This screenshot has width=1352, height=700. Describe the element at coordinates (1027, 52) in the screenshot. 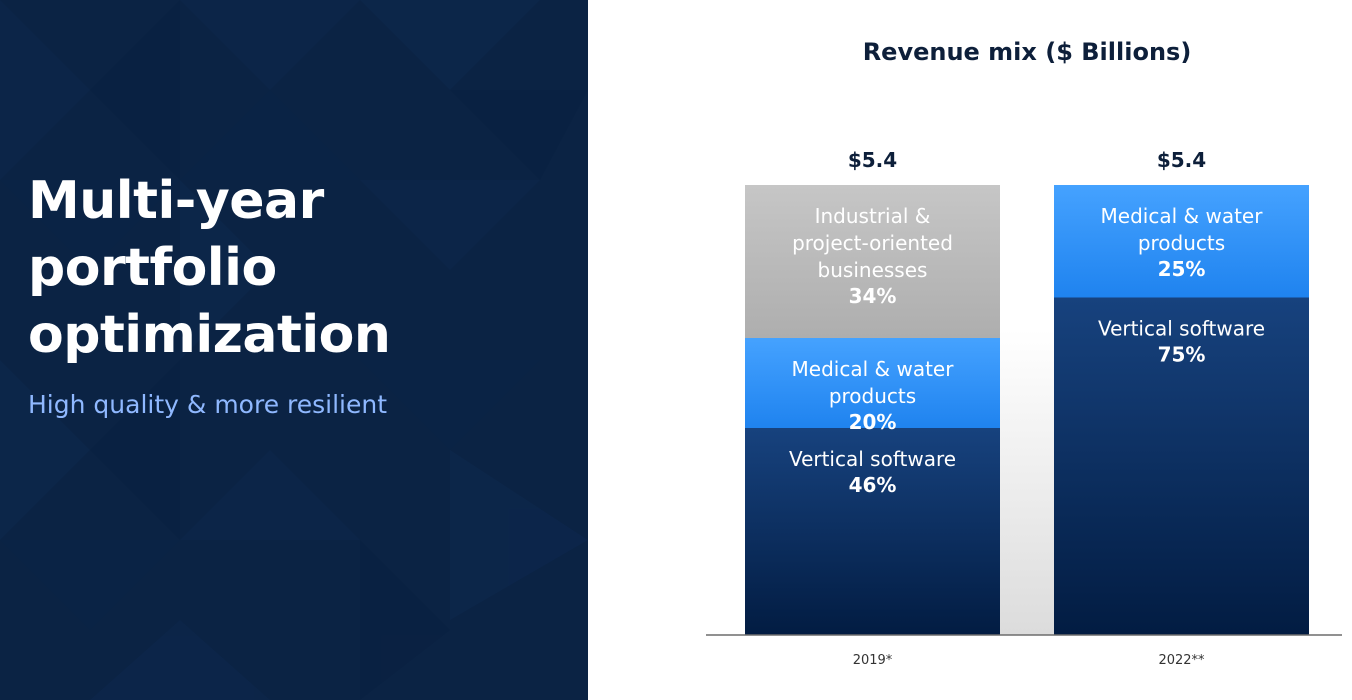

I see `chart-title: Revenue mix ($ Billions)` at that location.